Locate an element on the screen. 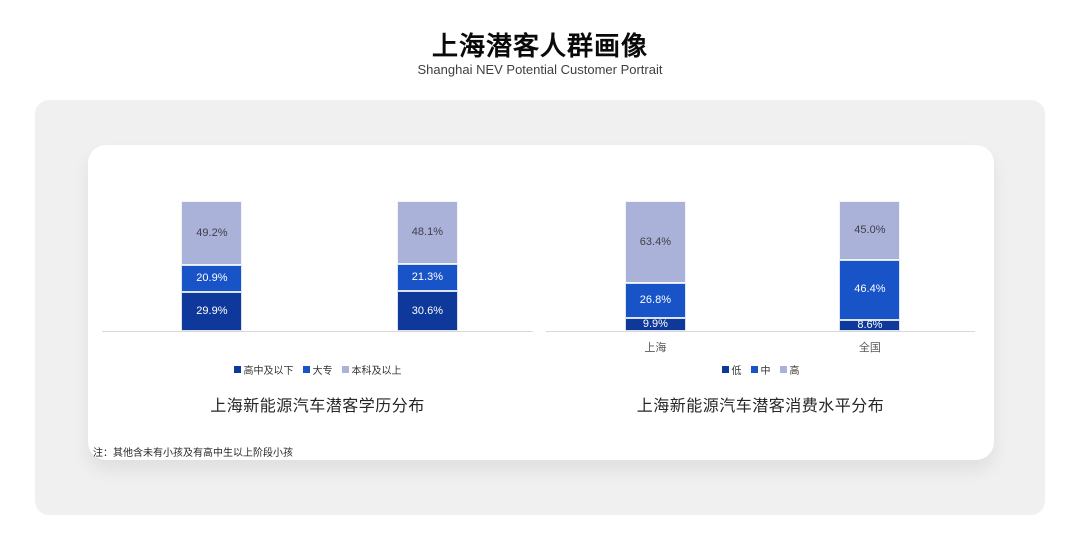  bar-segment: 30.6% is located at coordinates (427, 311).